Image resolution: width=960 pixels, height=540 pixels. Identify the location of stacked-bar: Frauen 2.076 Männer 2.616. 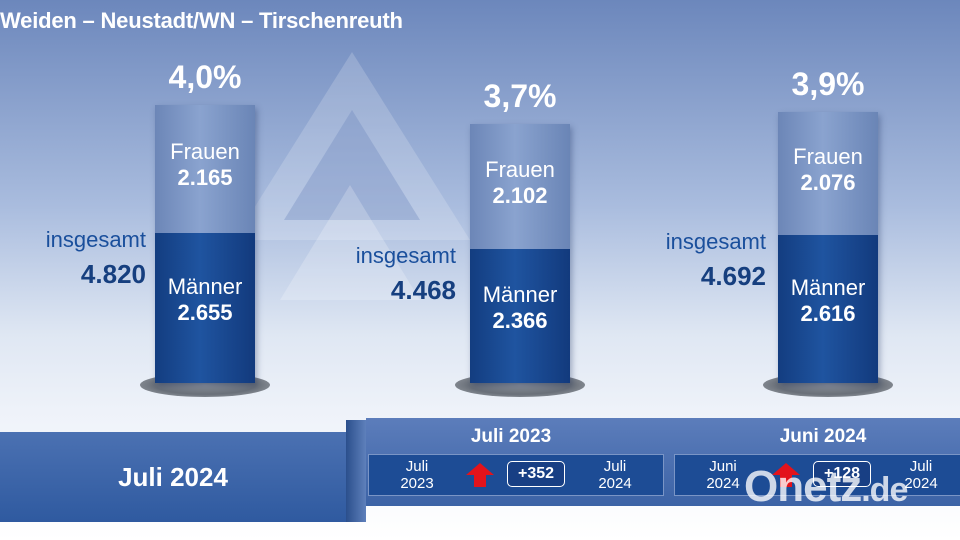
(828, 247).